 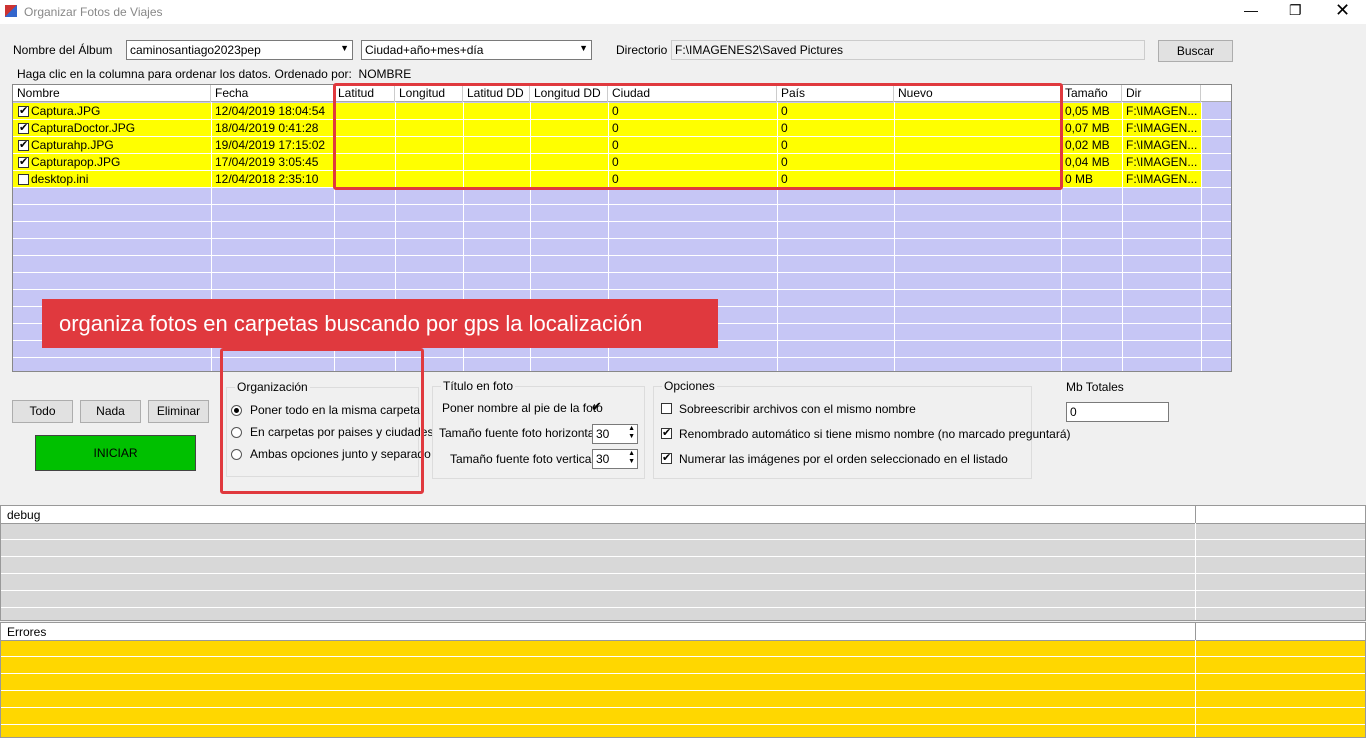 What do you see at coordinates (596, 406) in the screenshot?
I see `caption-checkbox: ✔` at bounding box center [596, 406].